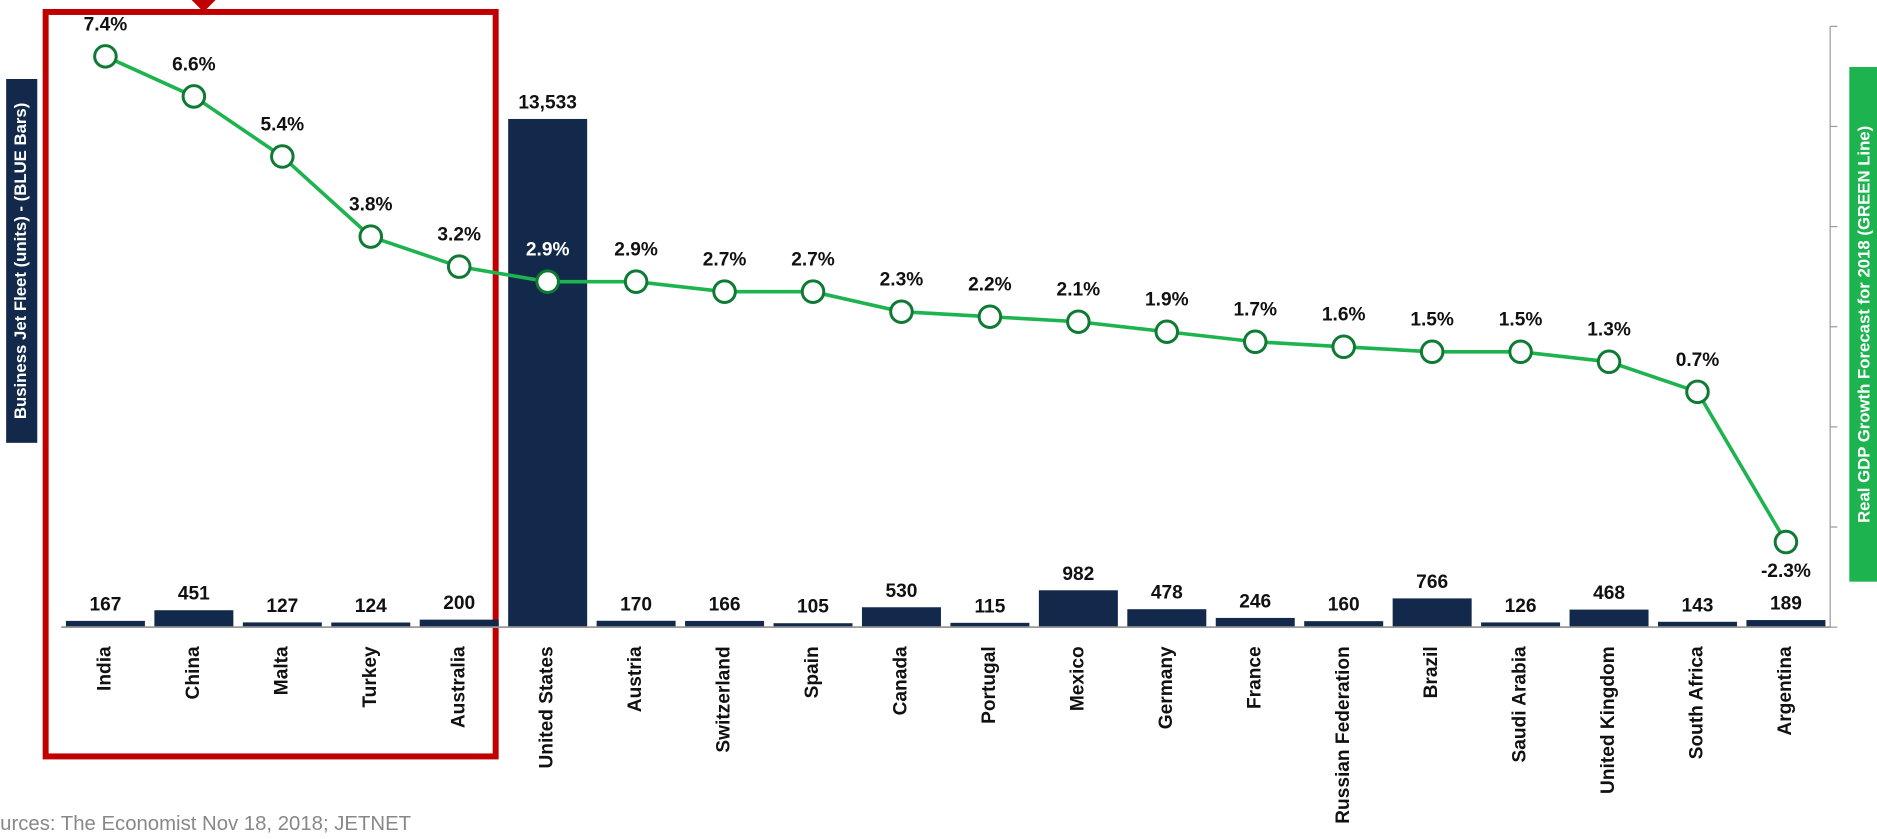  What do you see at coordinates (1079, 290) in the screenshot?
I see `gdp-label: 2.1%` at bounding box center [1079, 290].